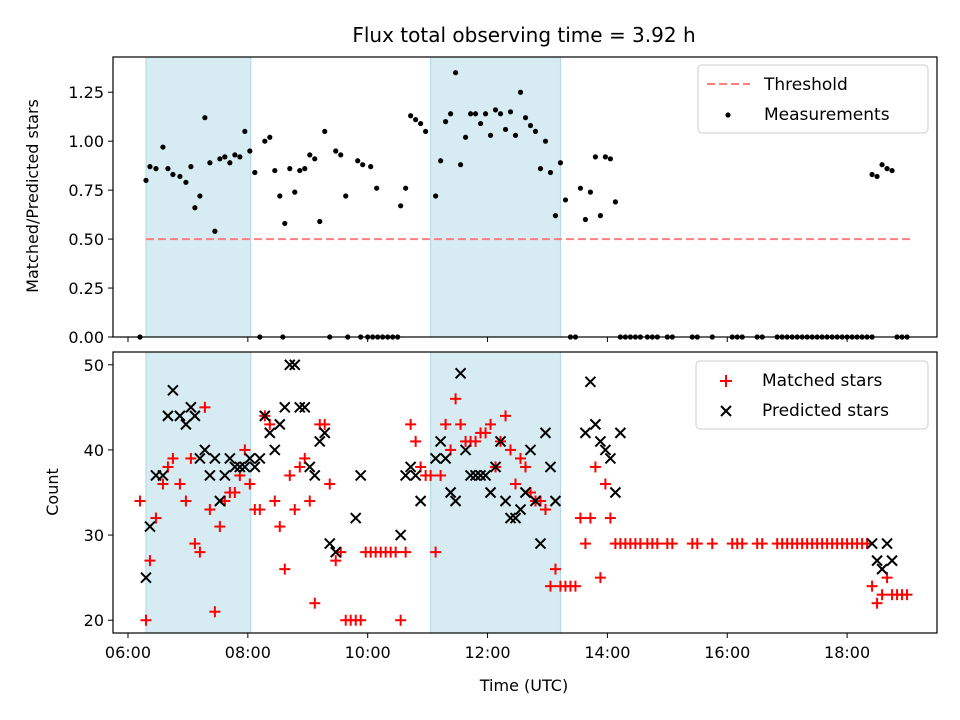  What do you see at coordinates (368, 652) in the screenshot?
I see `bottom-xtick-label: 10:00` at bounding box center [368, 652].